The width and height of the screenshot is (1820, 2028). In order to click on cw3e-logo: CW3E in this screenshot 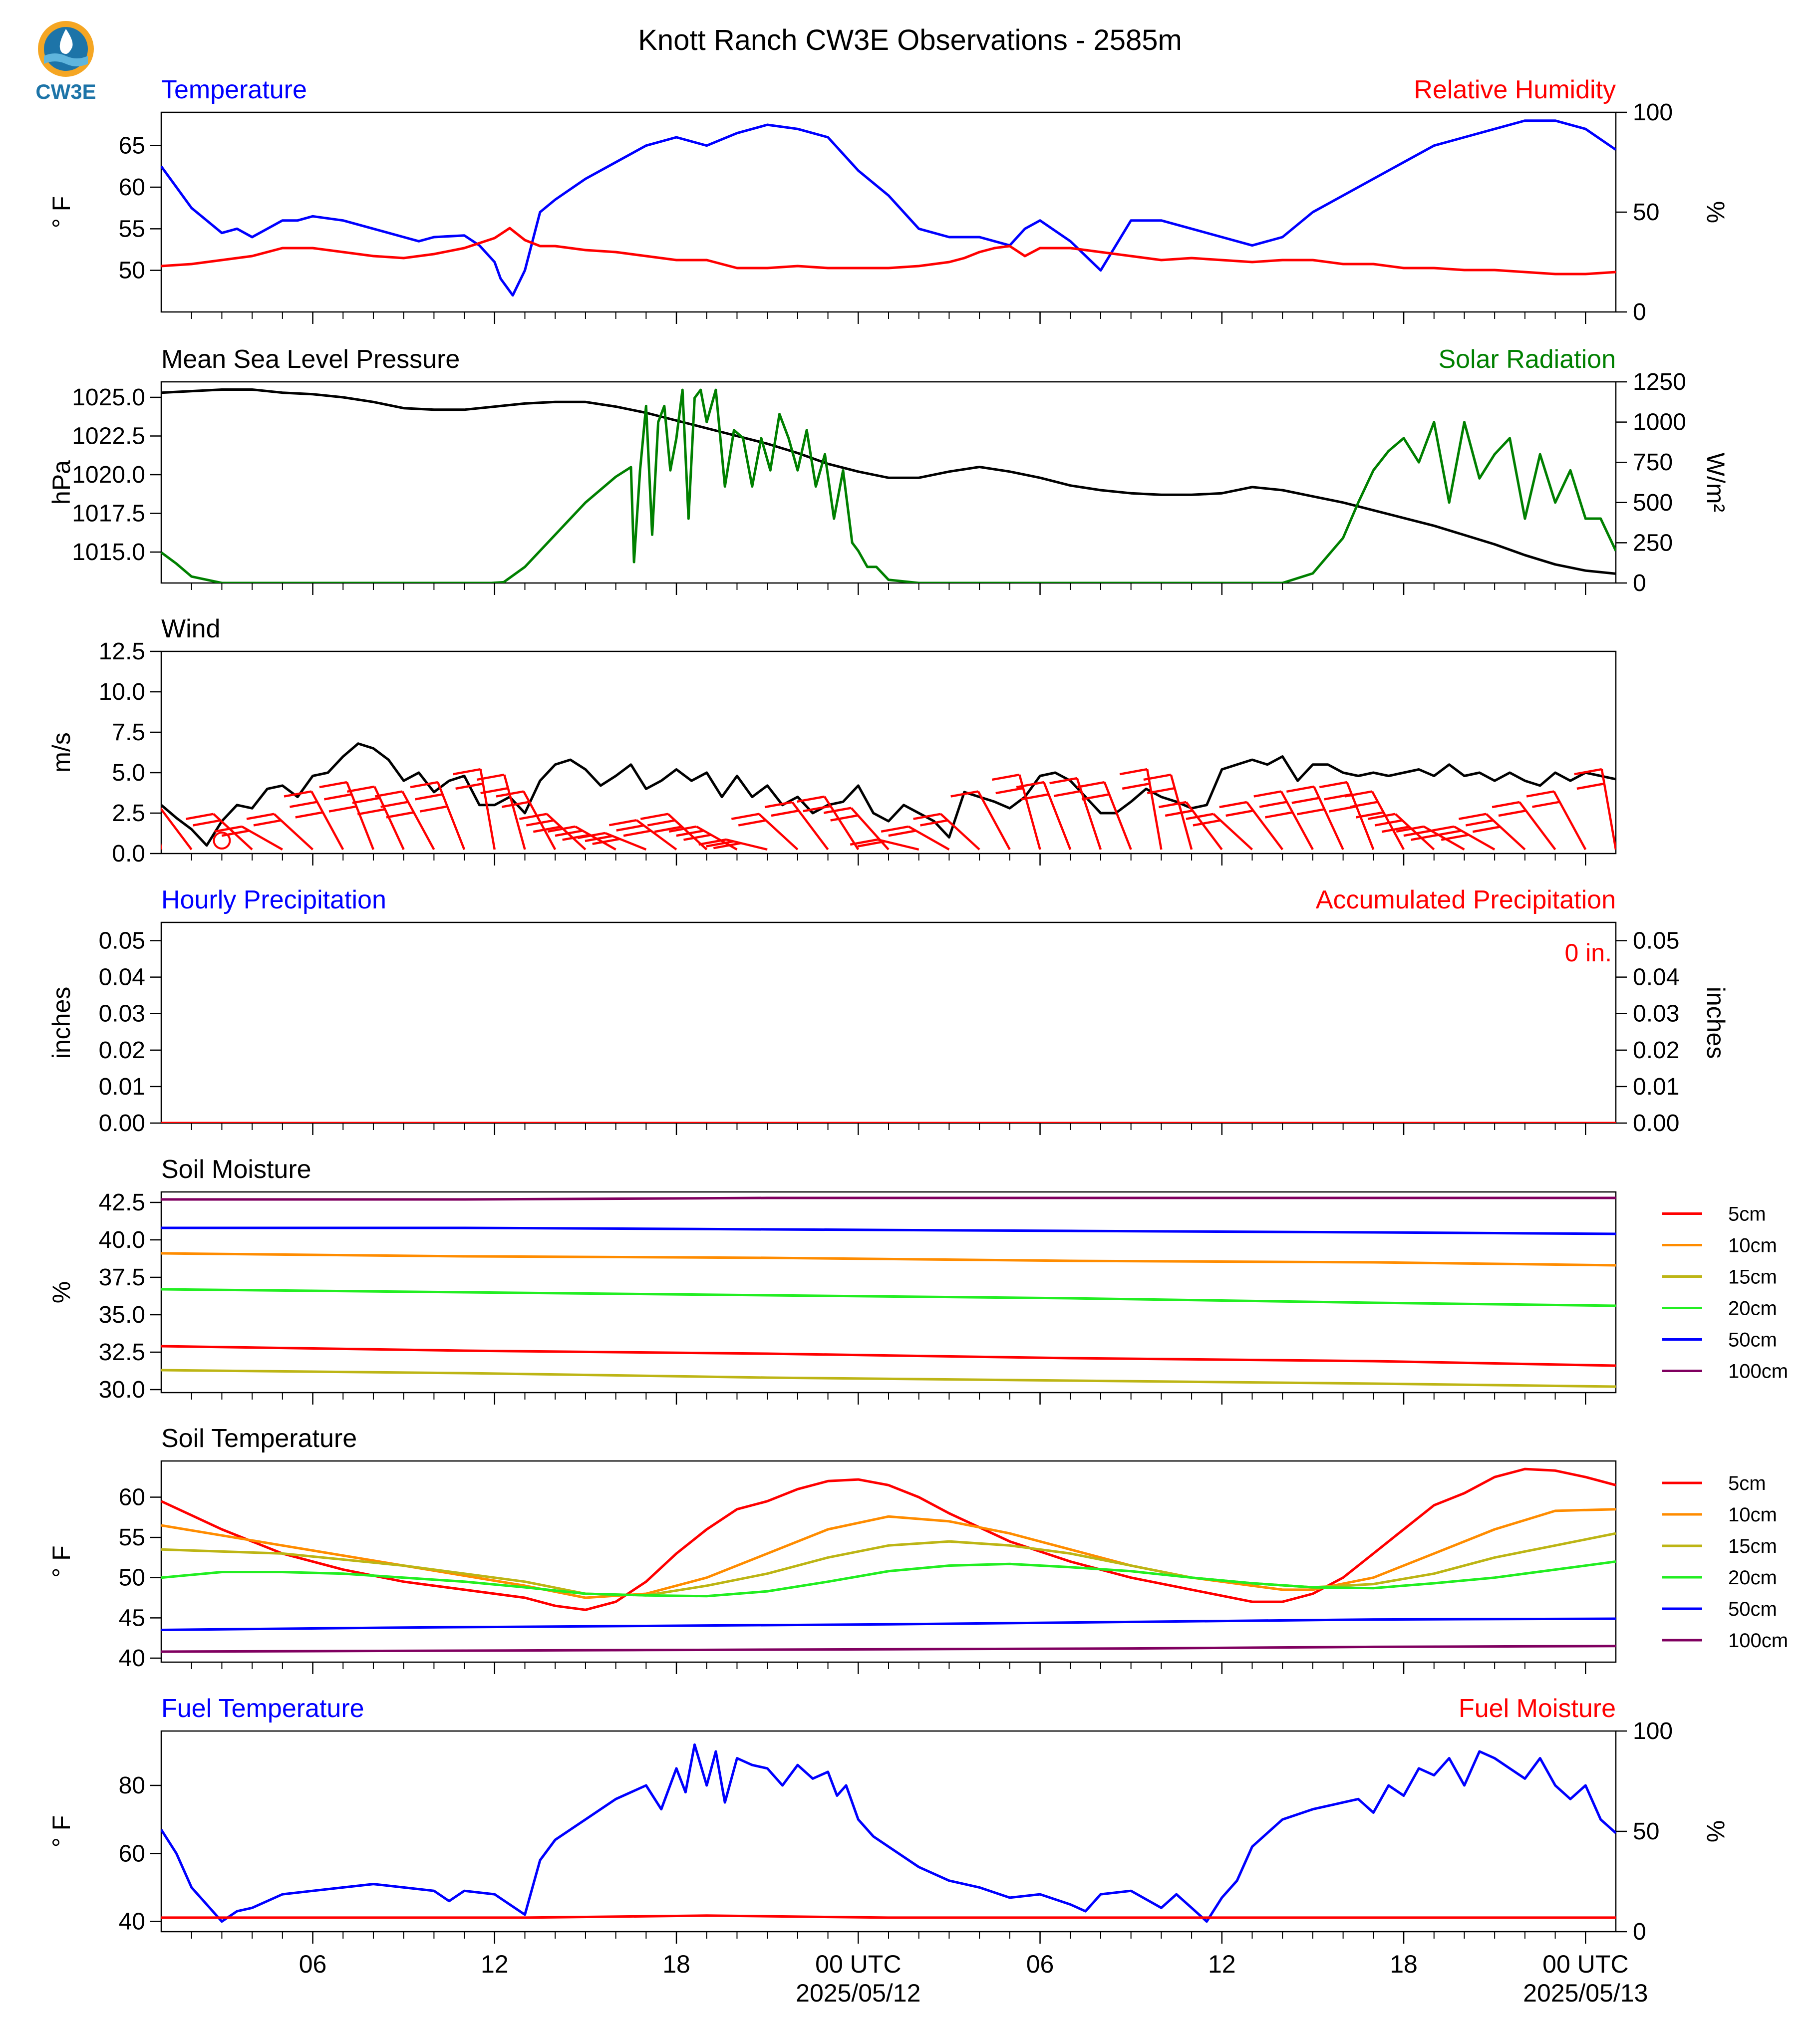, I will do `click(66, 64)`.